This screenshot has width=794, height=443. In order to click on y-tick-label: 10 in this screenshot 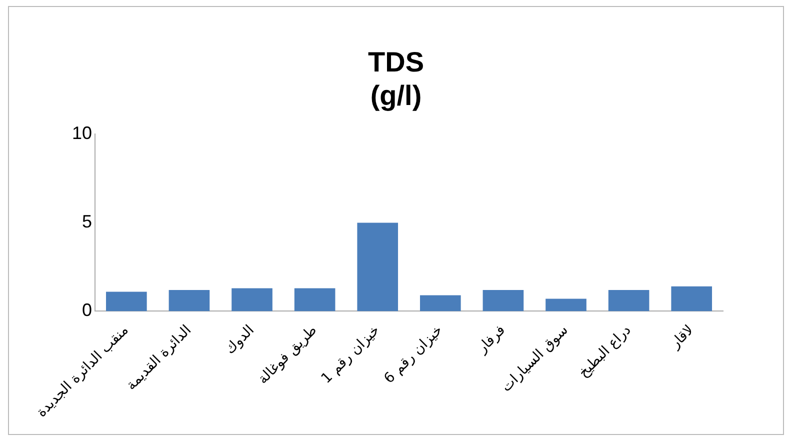, I will do `click(82, 133)`.